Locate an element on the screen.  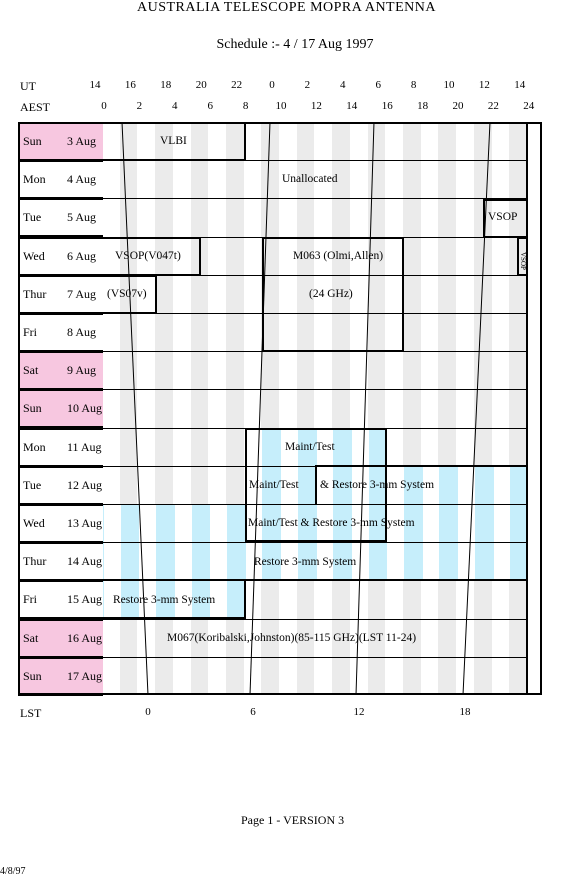
day-date: 7 Aug is located at coordinates (82, 294).